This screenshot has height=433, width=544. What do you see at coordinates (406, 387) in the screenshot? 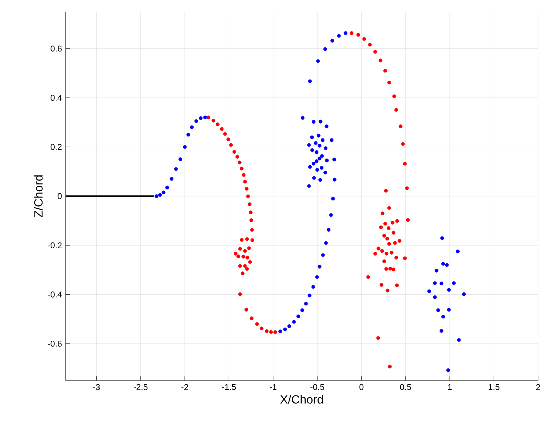
I see `x-tick-label: 0.5` at bounding box center [406, 387].